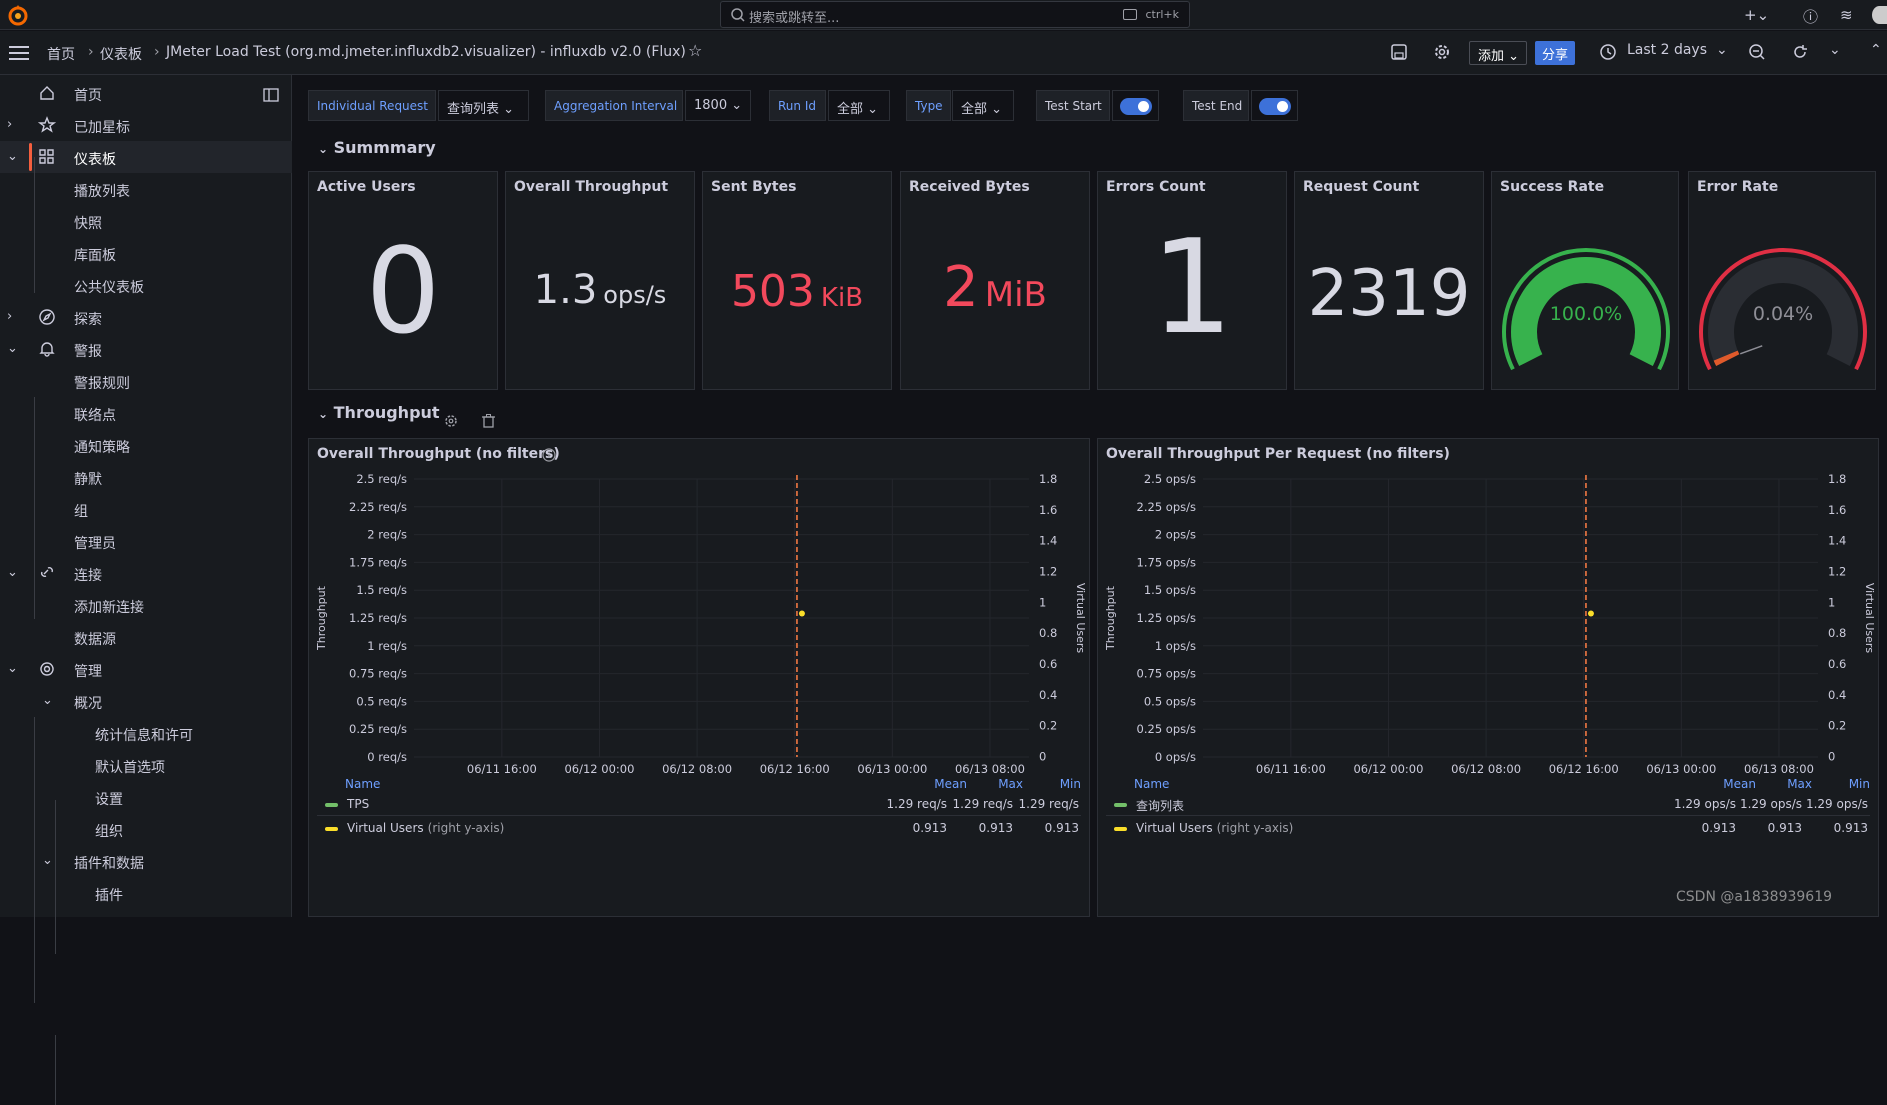 Image resolution: width=1887 pixels, height=1105 pixels. I want to click on test-start-toggle, so click(1136, 106).